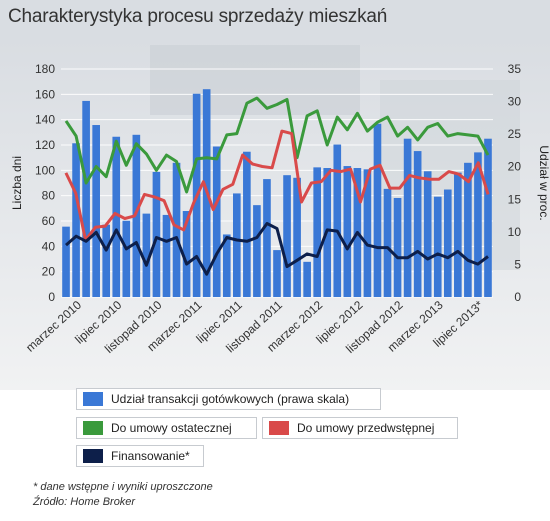 This screenshot has width=550, height=521. What do you see at coordinates (45, 120) in the screenshot?
I see `y-left-tick-label: 140` at bounding box center [45, 120].